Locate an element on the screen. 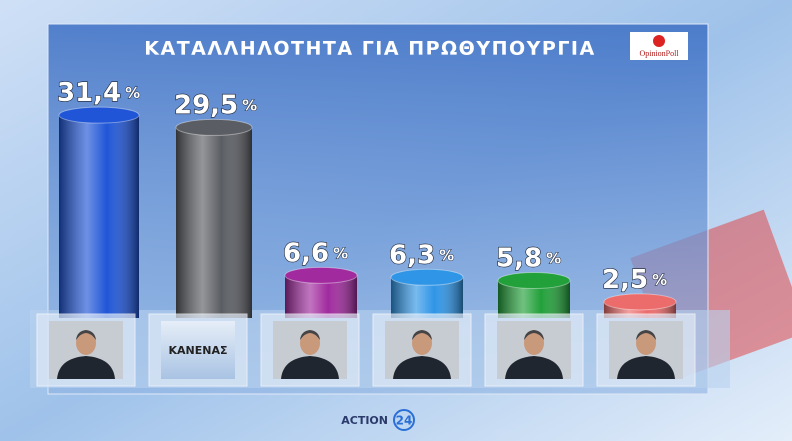 This screenshot has height=441, width=792. channel-ring is located at coordinates (404, 420).